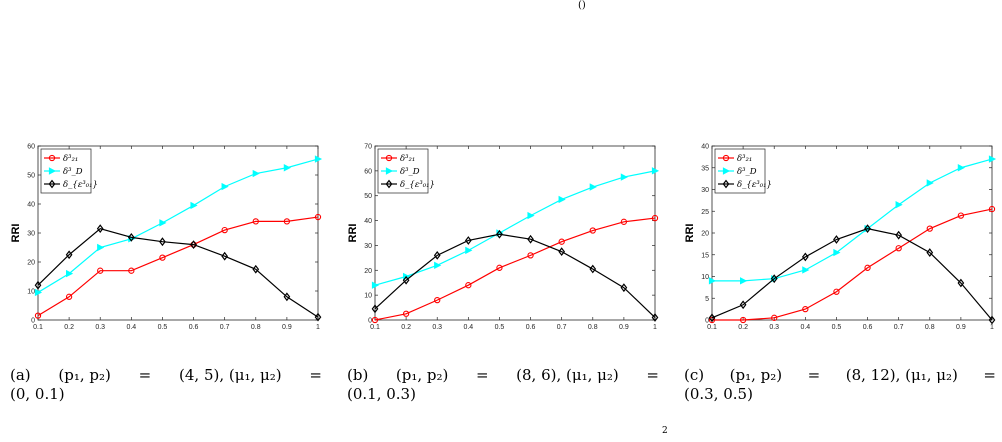  What do you see at coordinates (145, 375) in the screenshot?
I see `caption-a-eq1: =` at bounding box center [145, 375].